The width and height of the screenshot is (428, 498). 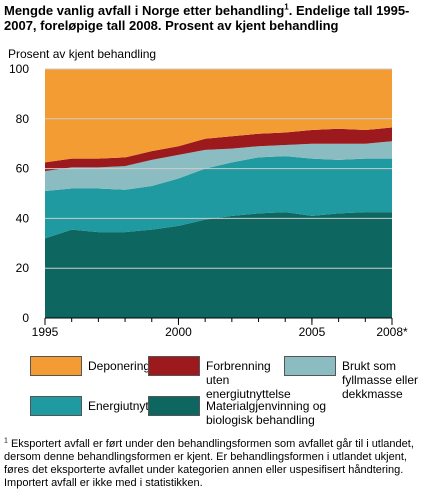 I want to click on footnote-marker: 1, so click(x=6, y=441).